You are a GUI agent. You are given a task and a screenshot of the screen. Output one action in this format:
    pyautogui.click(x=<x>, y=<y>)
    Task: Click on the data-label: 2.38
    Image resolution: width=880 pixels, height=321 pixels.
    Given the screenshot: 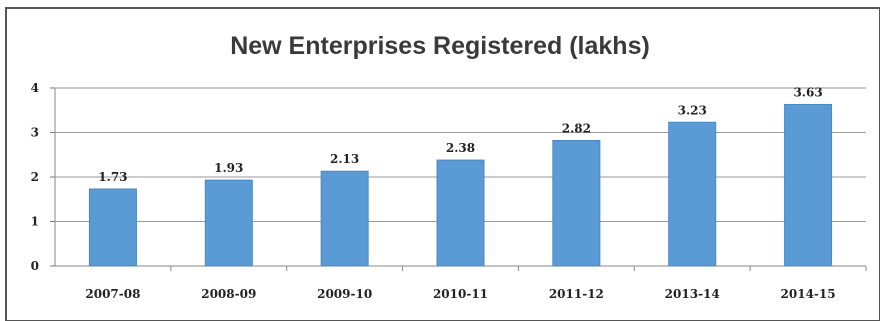 What is the action you would take?
    pyautogui.click(x=460, y=148)
    